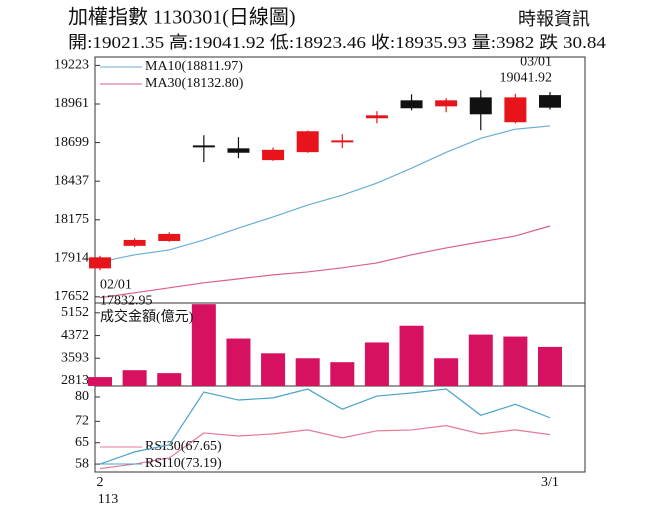 Image resolution: width=656 pixels, height=526 pixels. What do you see at coordinates (75, 312) in the screenshot?
I see `y-tick-label: 5152` at bounding box center [75, 312].